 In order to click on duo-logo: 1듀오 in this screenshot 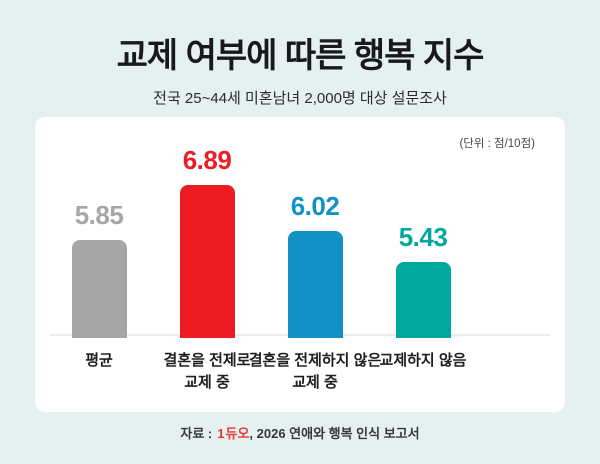, I will do `click(233, 433)`.